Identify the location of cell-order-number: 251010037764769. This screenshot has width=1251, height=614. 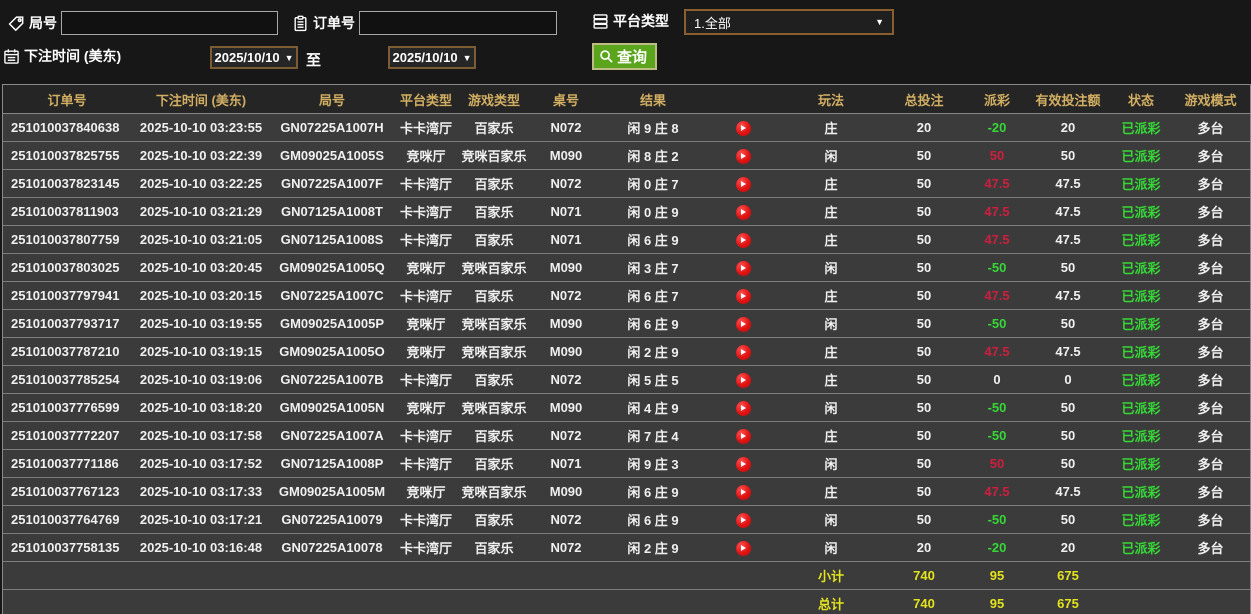
(67, 519).